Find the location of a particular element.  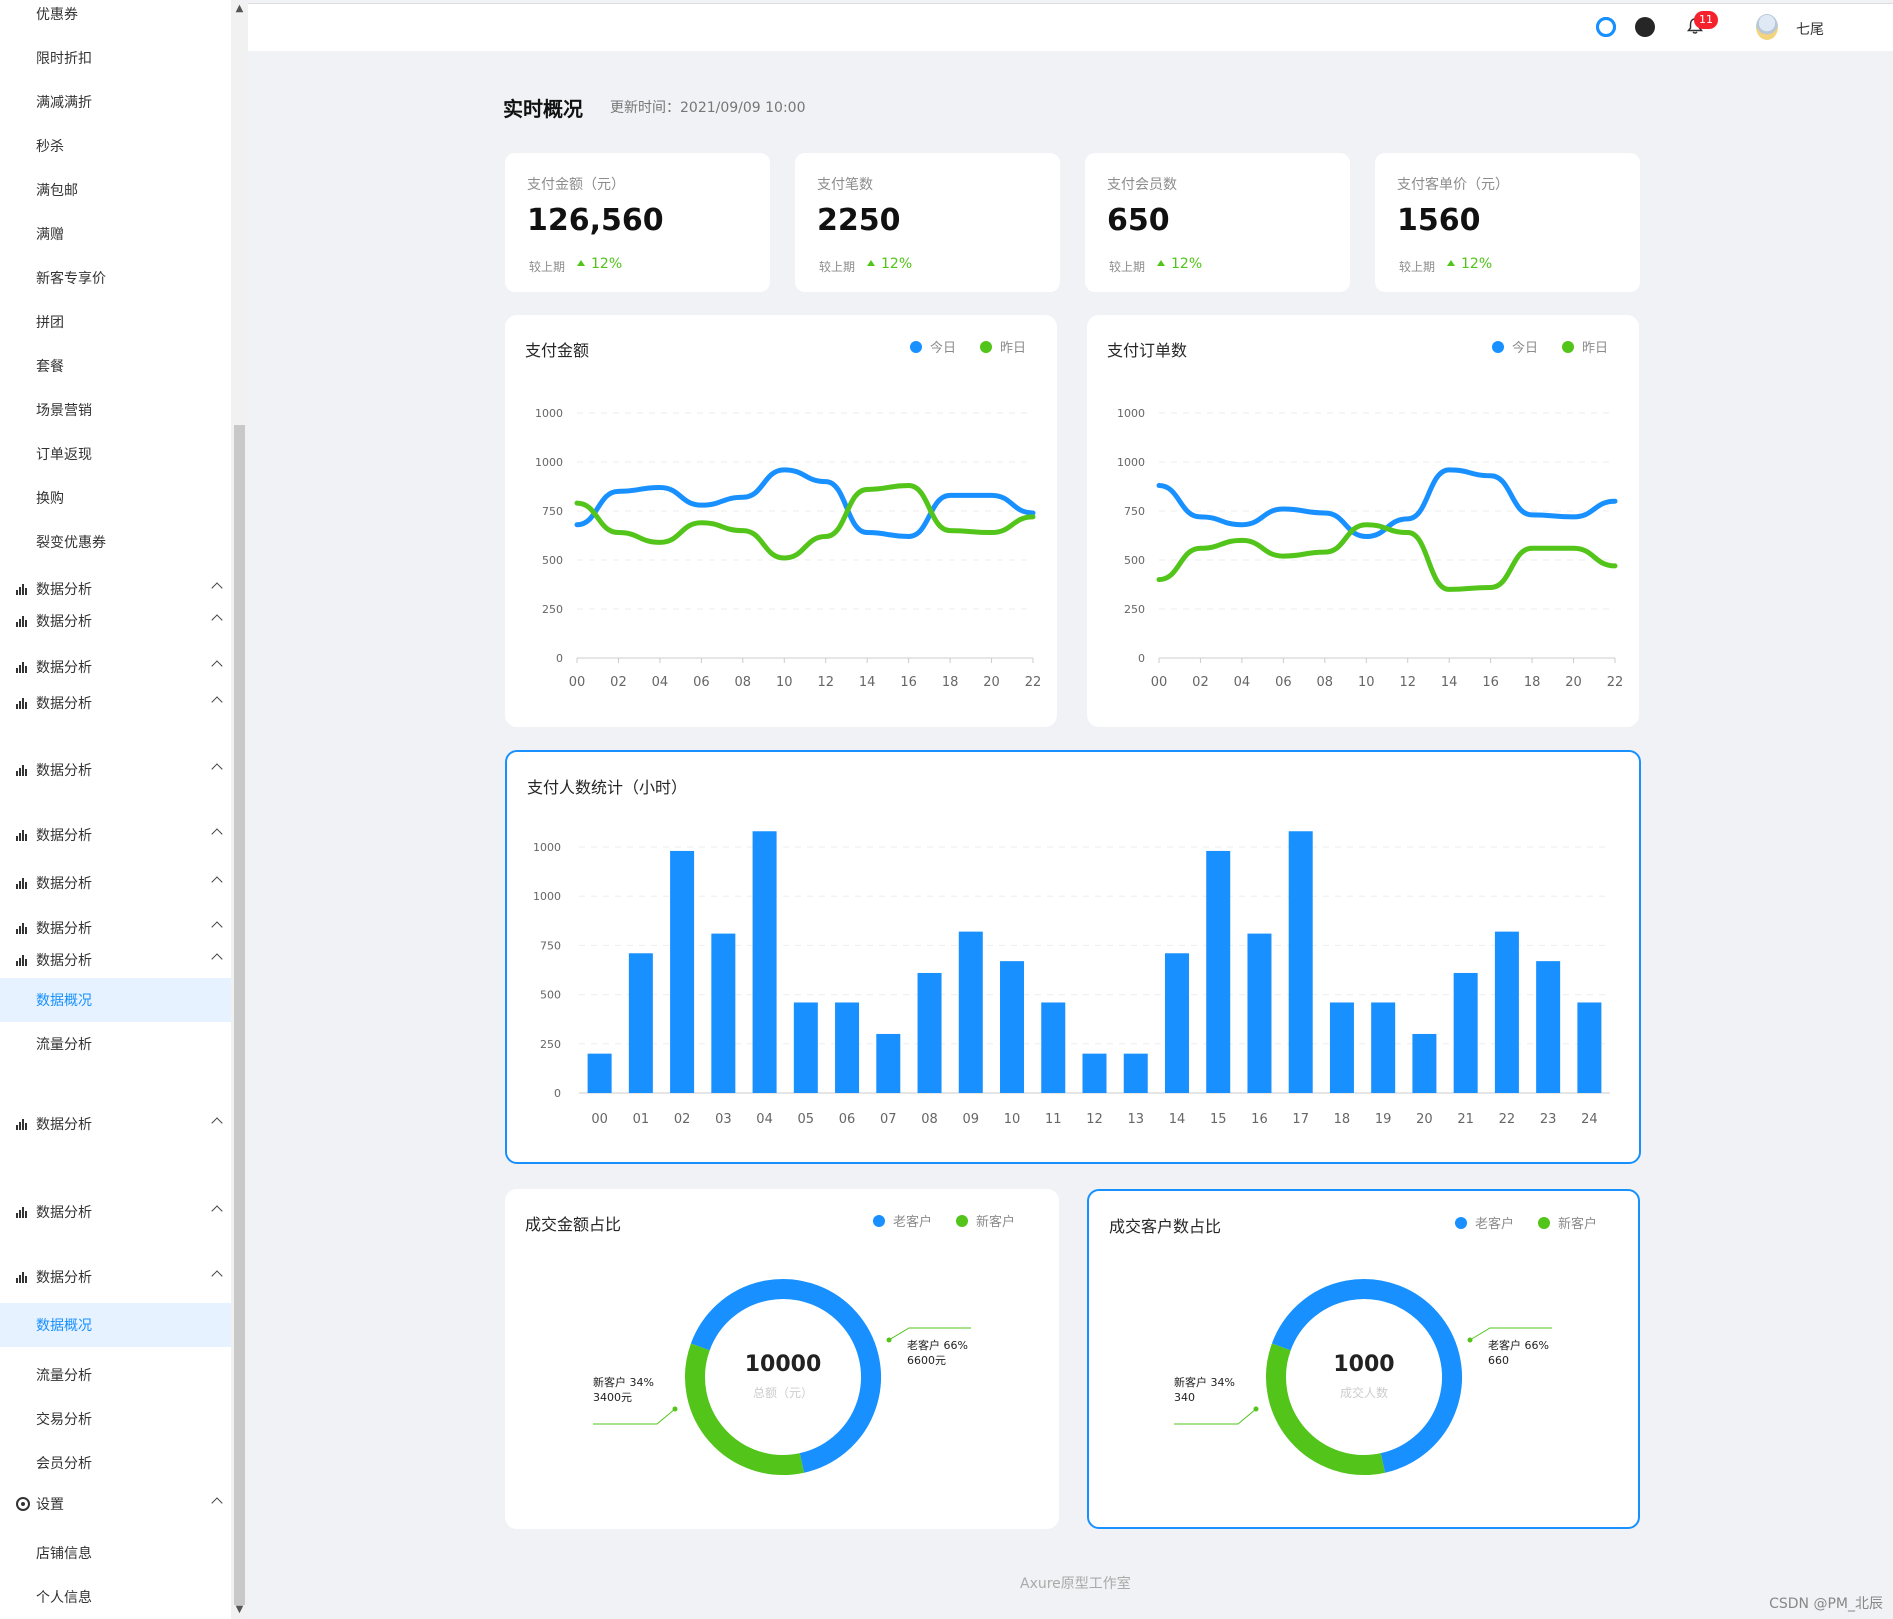

sidebar-item: 店铺信息 is located at coordinates (115, 1553).